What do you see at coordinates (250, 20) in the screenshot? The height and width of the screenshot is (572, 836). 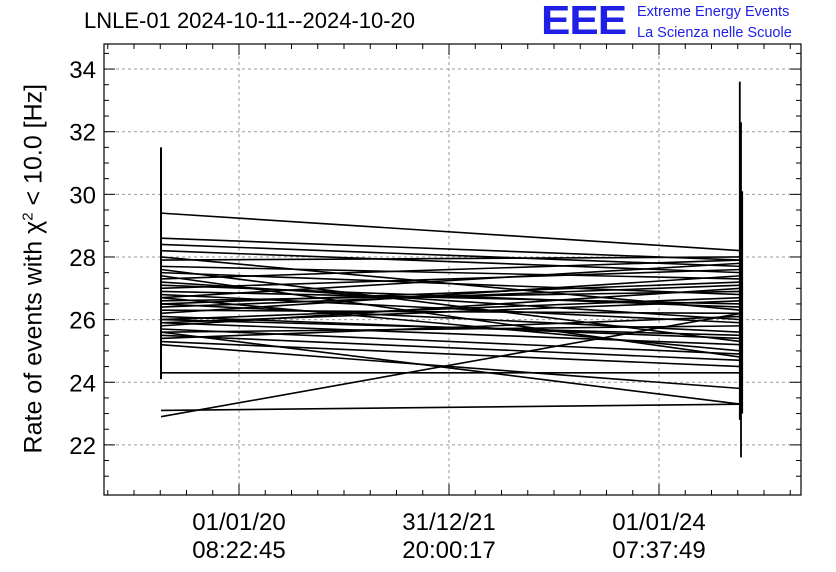 I see `chart-title: LNLE-01 2024-10-11--2024-10-20` at bounding box center [250, 20].